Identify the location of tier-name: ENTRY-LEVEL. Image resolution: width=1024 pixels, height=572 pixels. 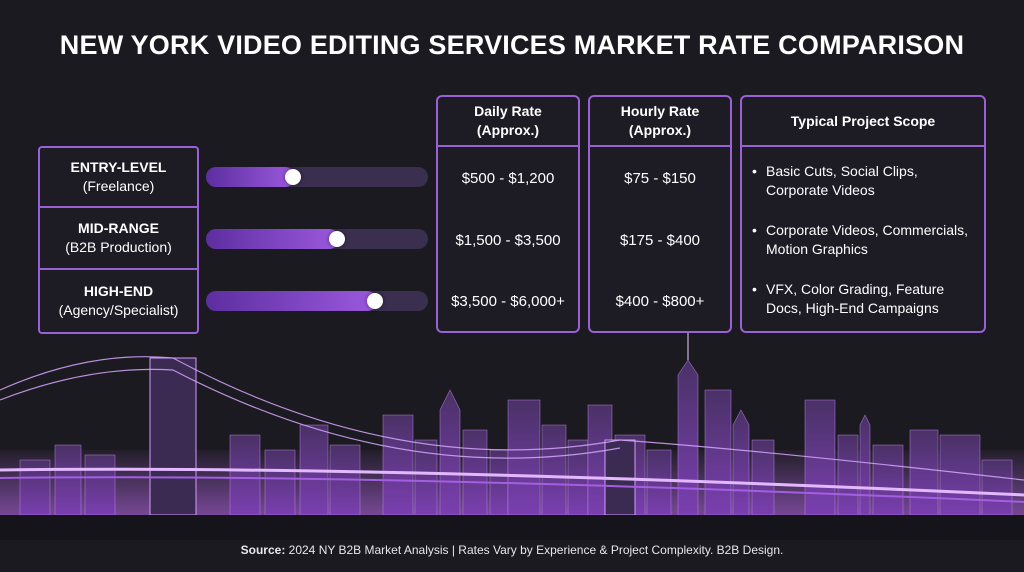
(118, 167).